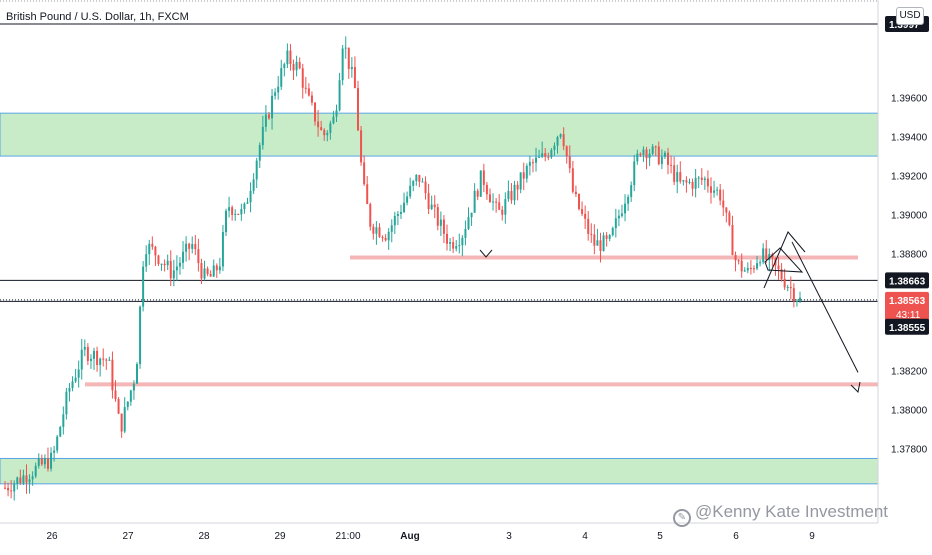 The image size is (932, 555). Describe the element at coordinates (909, 177) in the screenshot. I see `y-tick-label: 1.39200` at that location.